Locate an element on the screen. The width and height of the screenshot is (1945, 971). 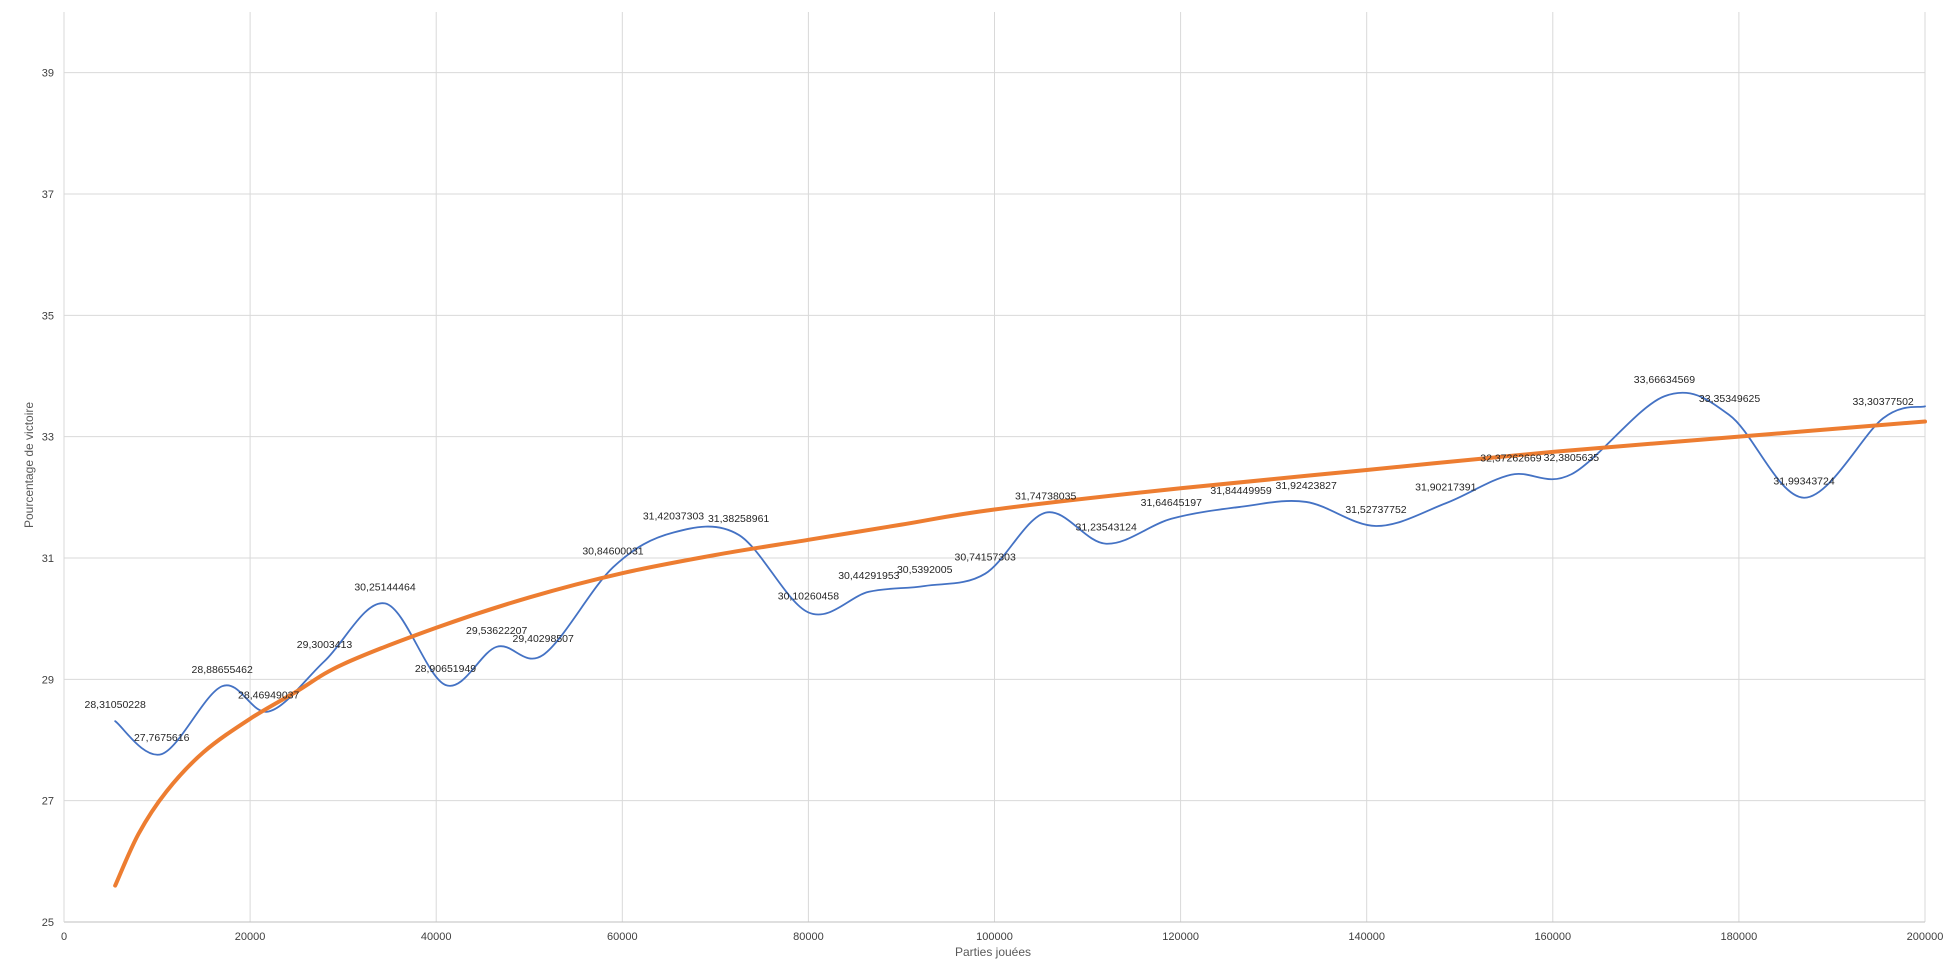
y-tick-label: 39 is located at coordinates (48, 74).